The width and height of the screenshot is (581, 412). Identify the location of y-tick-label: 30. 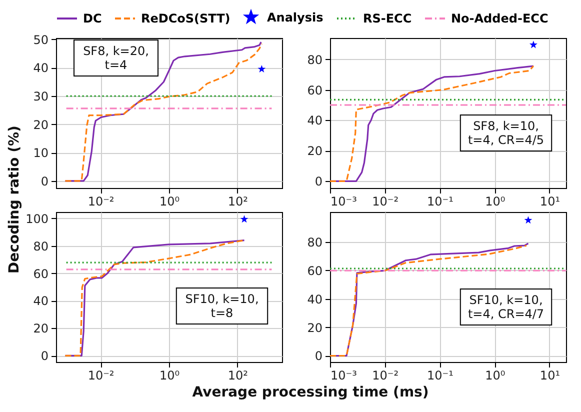
(40, 97).